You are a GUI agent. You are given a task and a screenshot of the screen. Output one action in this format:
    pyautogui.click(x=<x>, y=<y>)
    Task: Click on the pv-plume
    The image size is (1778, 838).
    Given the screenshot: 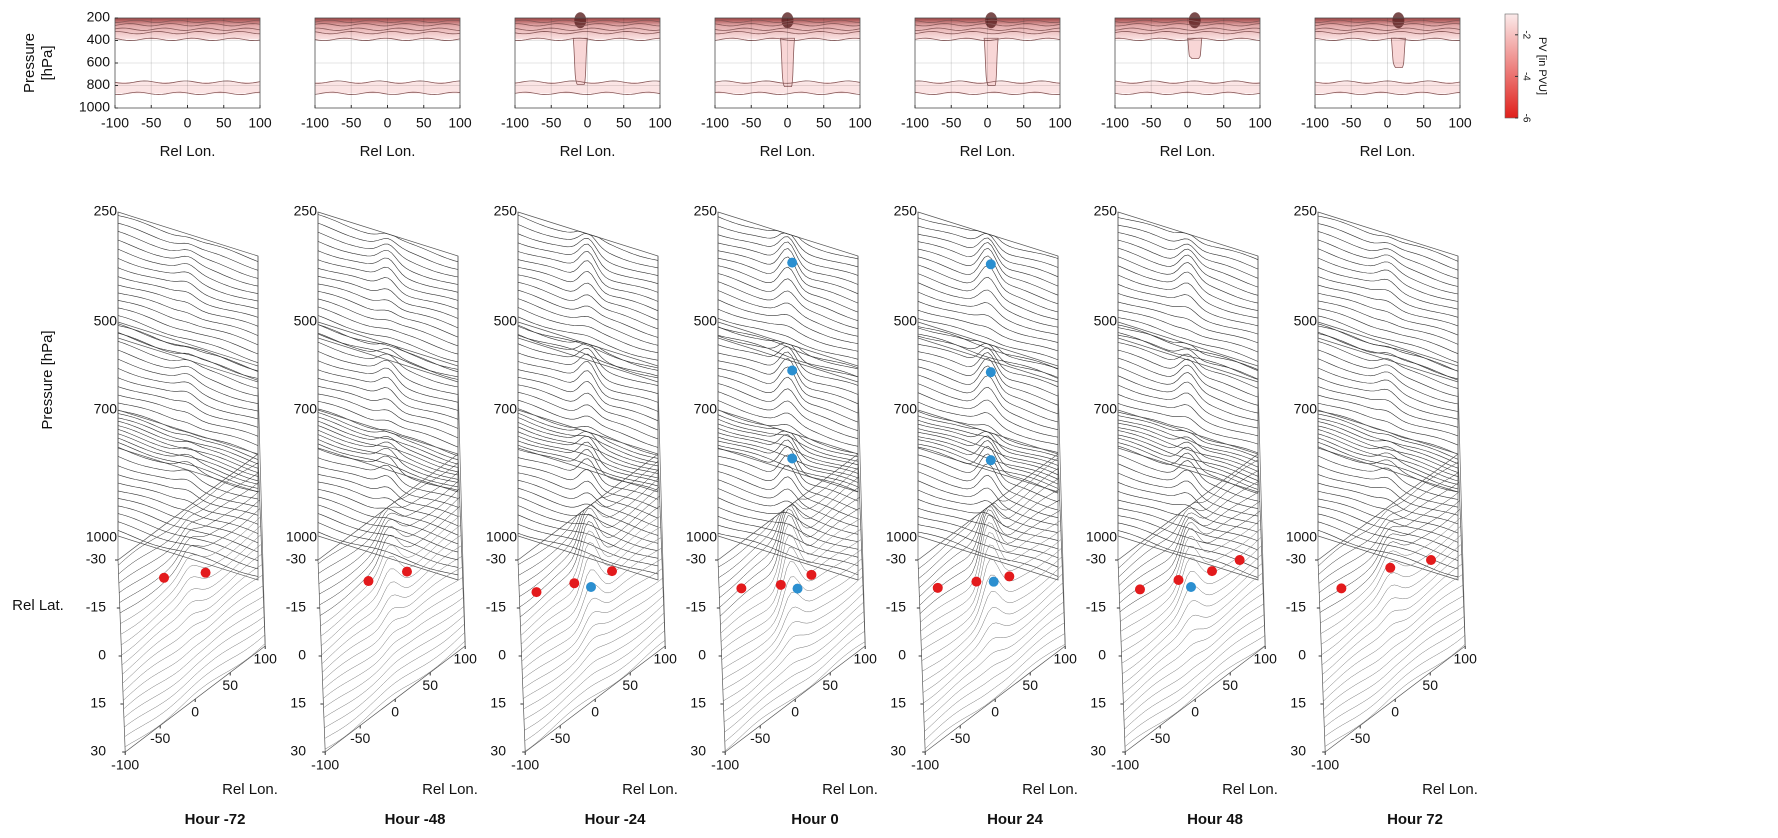 What is the action you would take?
    pyautogui.click(x=1398, y=52)
    